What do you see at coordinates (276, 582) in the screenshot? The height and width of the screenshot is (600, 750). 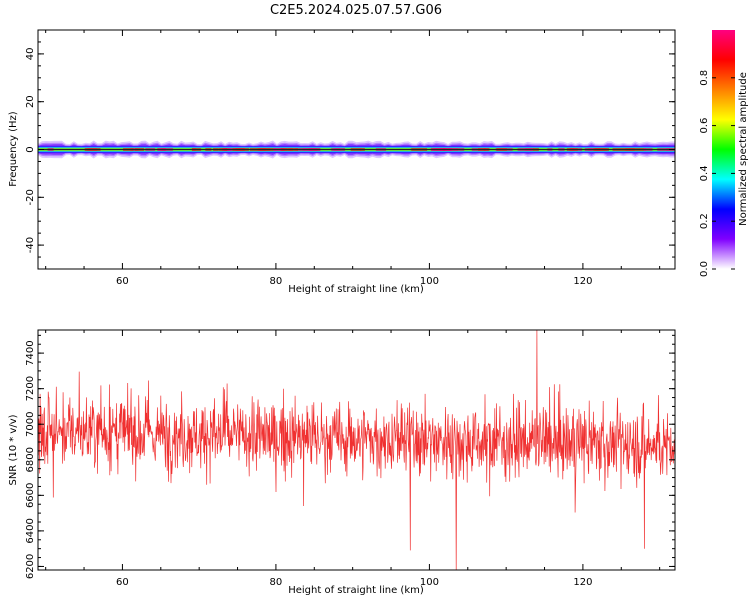 I see `snr-xtick-label: 80` at bounding box center [276, 582].